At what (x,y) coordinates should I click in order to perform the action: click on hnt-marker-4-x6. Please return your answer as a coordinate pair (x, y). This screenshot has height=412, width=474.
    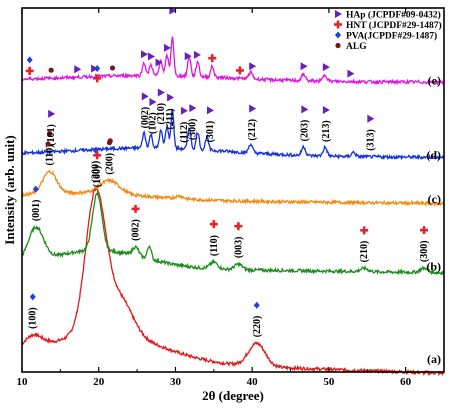
    Looking at the image, I should click on (97, 78).